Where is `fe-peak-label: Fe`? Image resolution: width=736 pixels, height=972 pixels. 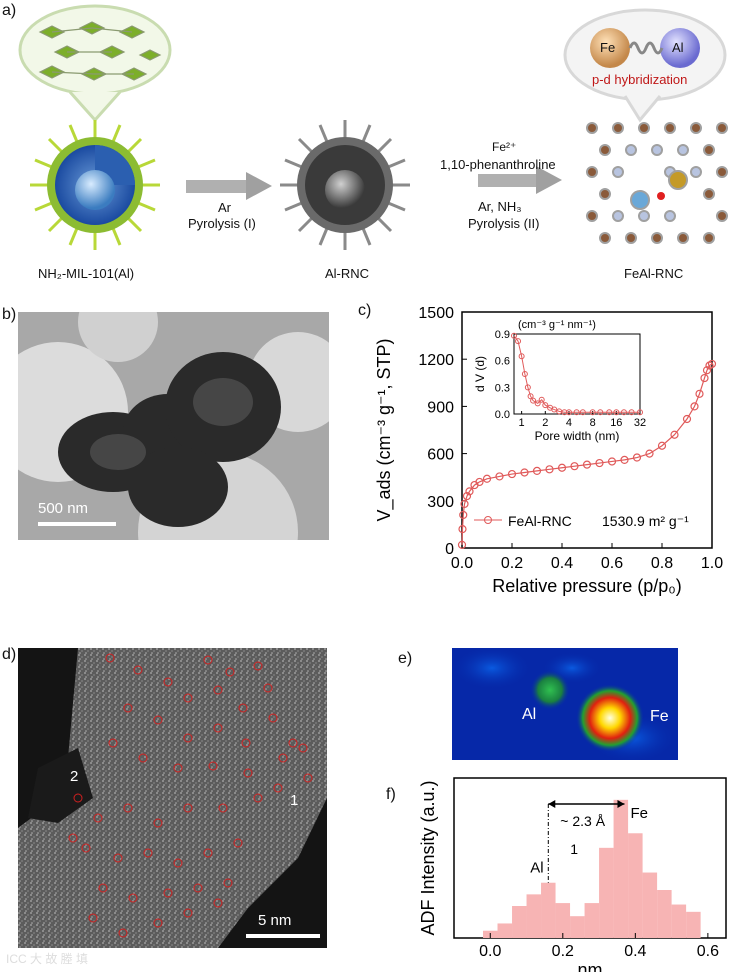
fe-peak-label: Fe is located at coordinates (639, 813).